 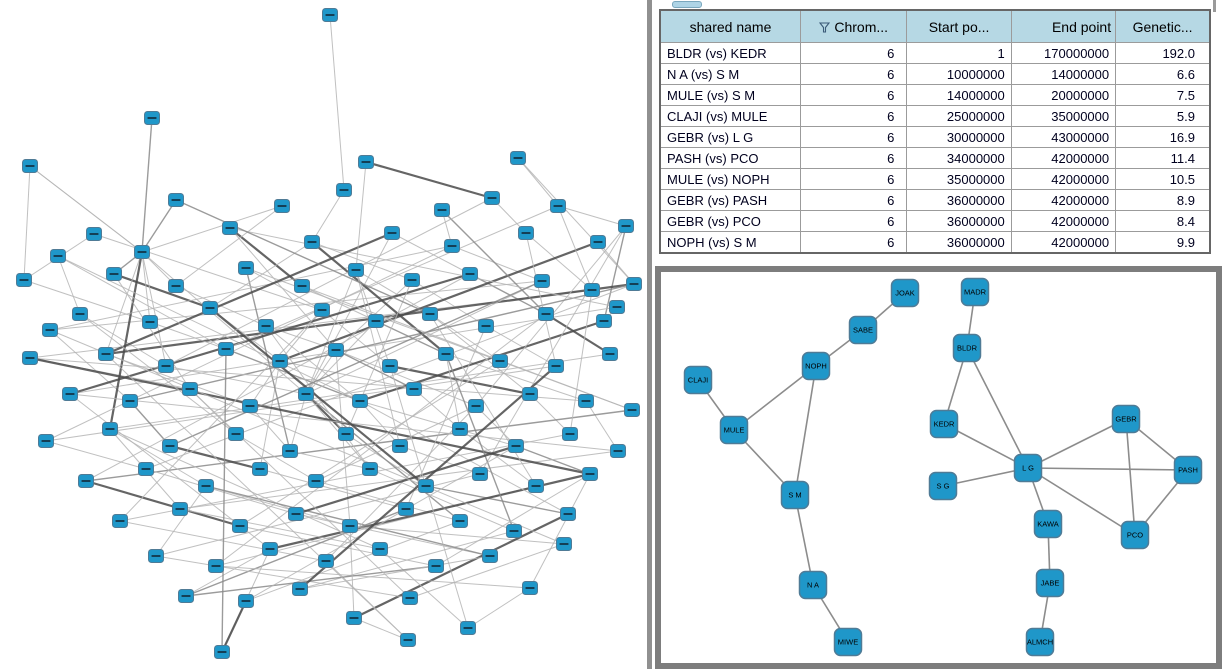 I want to click on filter-icon, so click(x=825, y=27).